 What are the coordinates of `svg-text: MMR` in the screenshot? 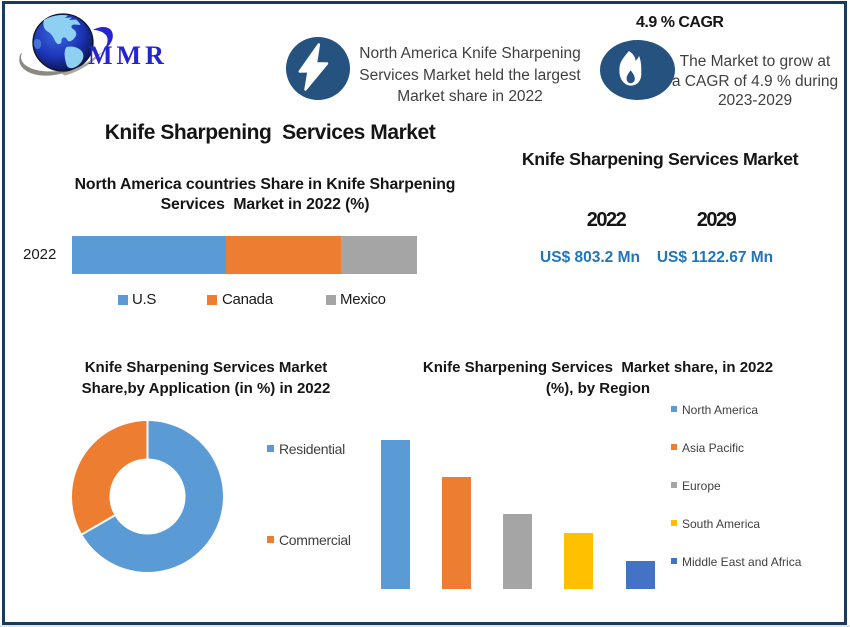 It's located at (128, 55).